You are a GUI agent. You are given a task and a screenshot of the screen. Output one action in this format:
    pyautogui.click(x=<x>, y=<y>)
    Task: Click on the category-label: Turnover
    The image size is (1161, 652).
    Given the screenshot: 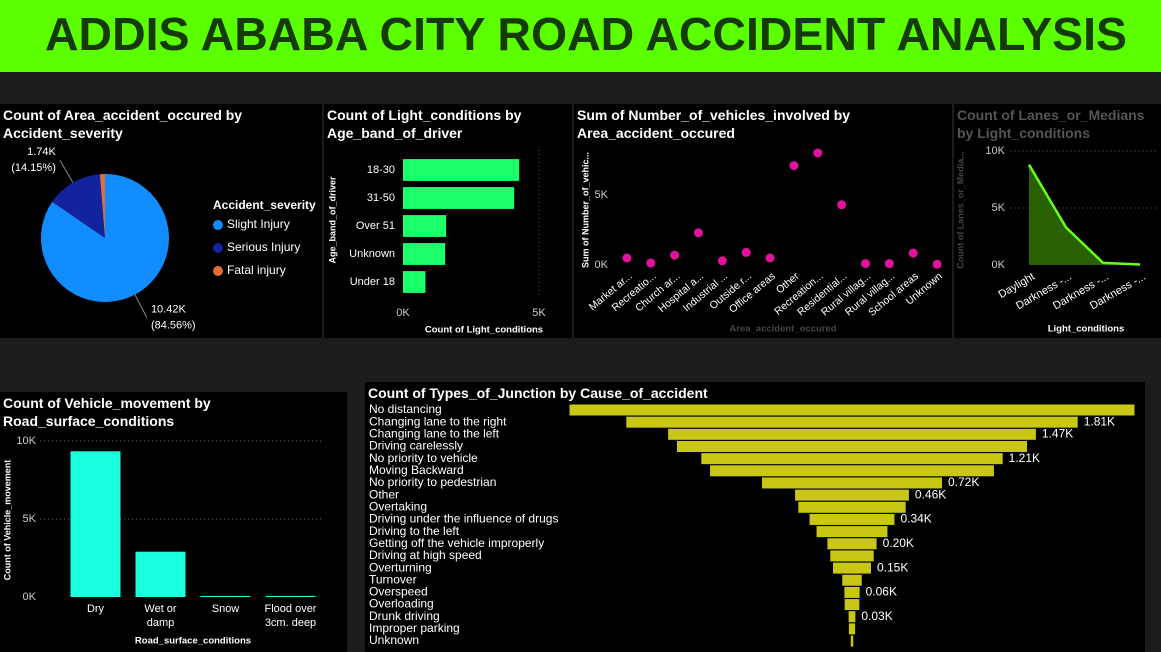 What is the action you would take?
    pyautogui.click(x=393, y=579)
    